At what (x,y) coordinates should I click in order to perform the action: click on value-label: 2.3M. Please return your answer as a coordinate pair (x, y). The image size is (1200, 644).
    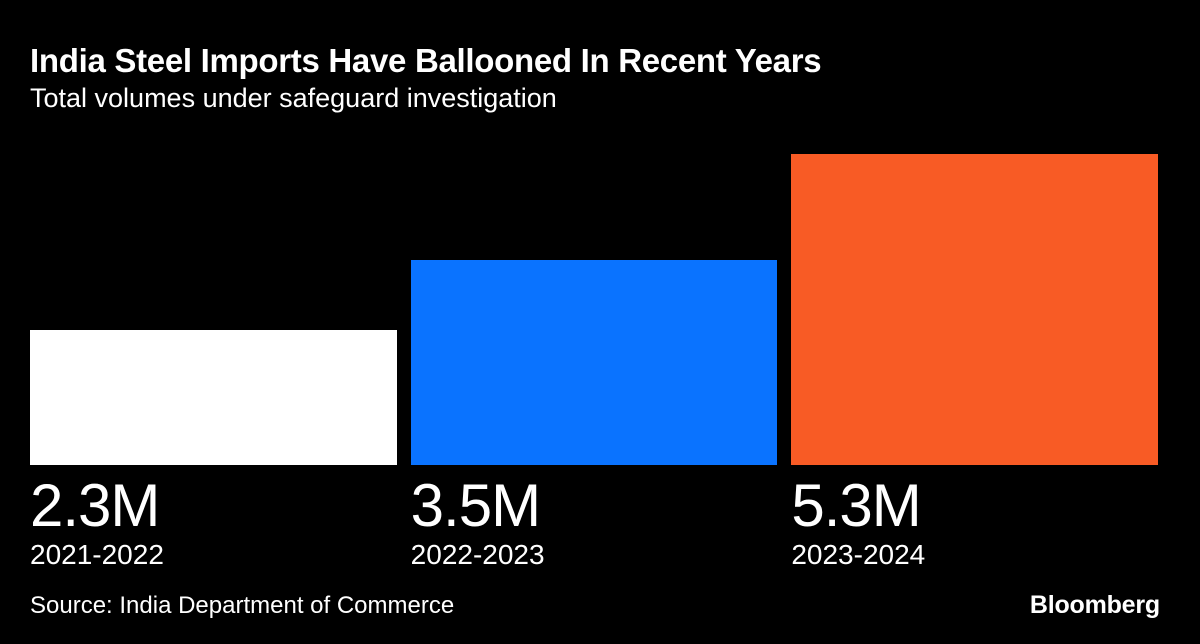
    Looking at the image, I should click on (95, 505).